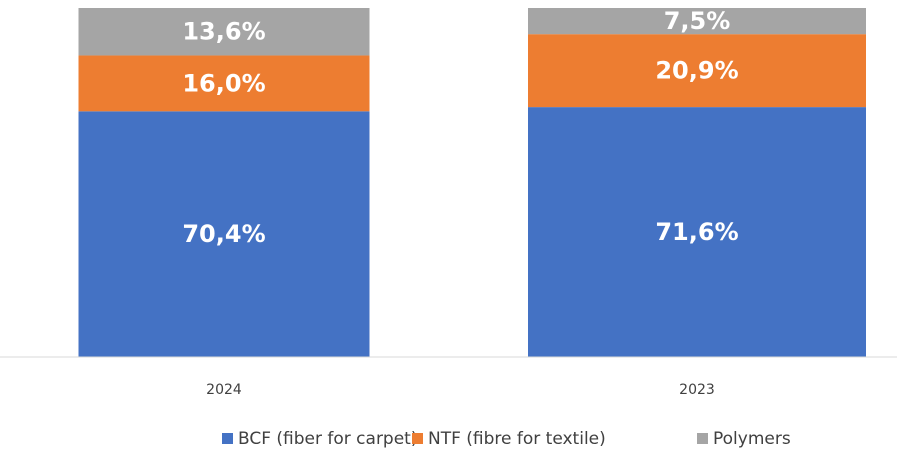 This screenshot has height=461, width=897. Describe the element at coordinates (327, 439) in the screenshot. I see `legend-label: BCF (fiber for carpet)` at that location.